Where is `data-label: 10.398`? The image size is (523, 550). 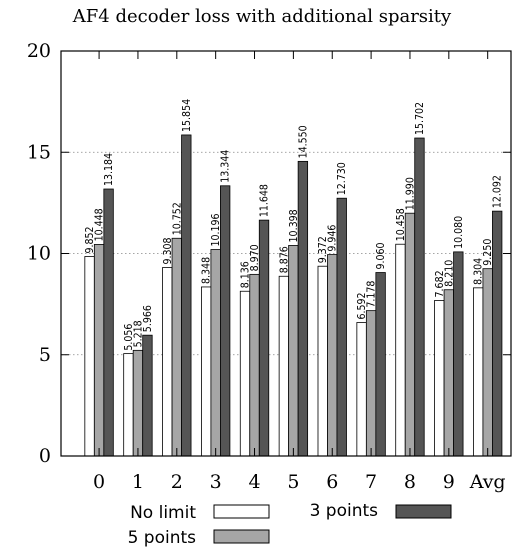
data-label: 10.398 is located at coordinates (294, 225).